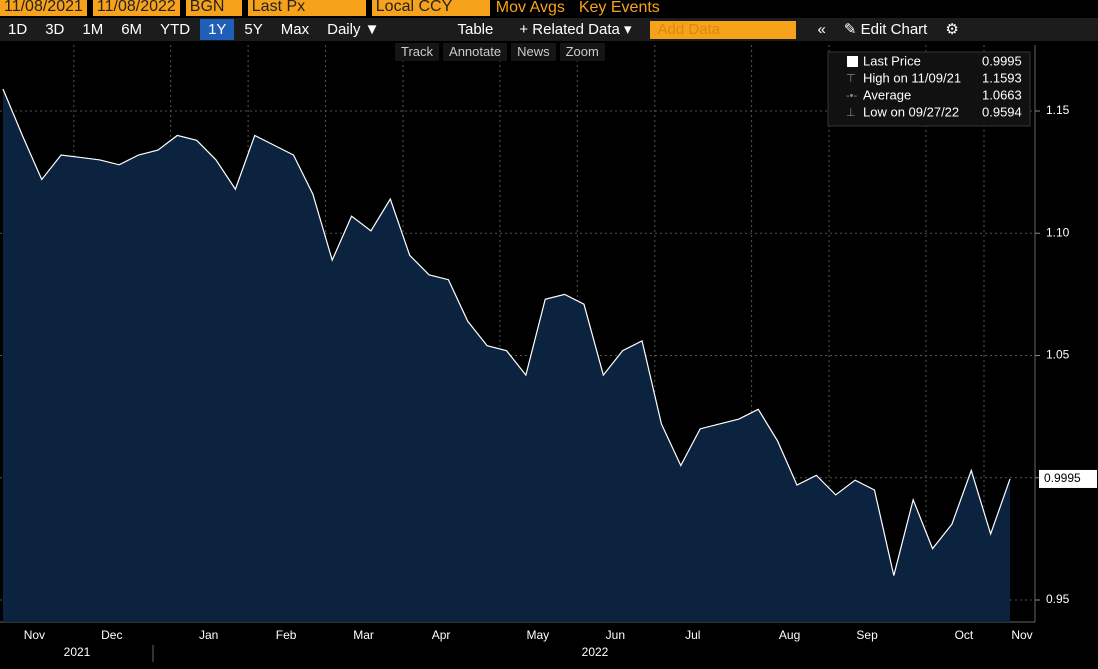  I want to click on chart-tool: Annotate, so click(475, 52).